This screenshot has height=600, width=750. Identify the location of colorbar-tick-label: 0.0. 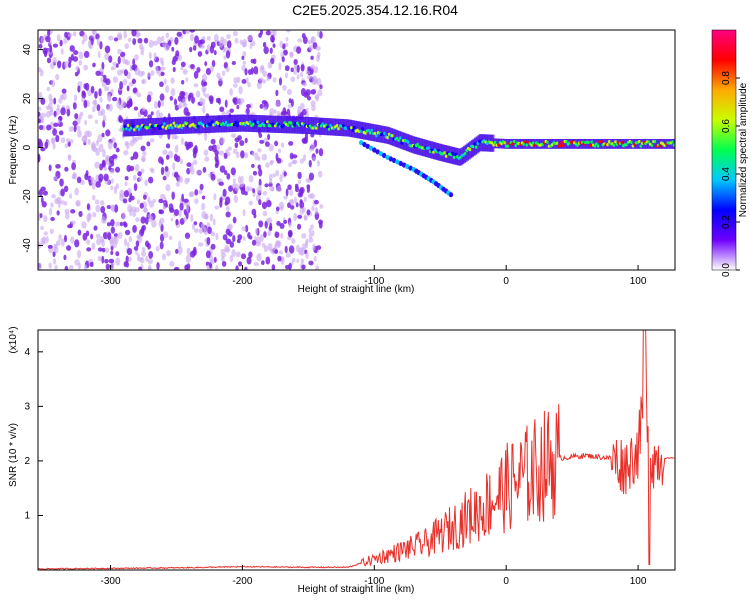
(726, 270).